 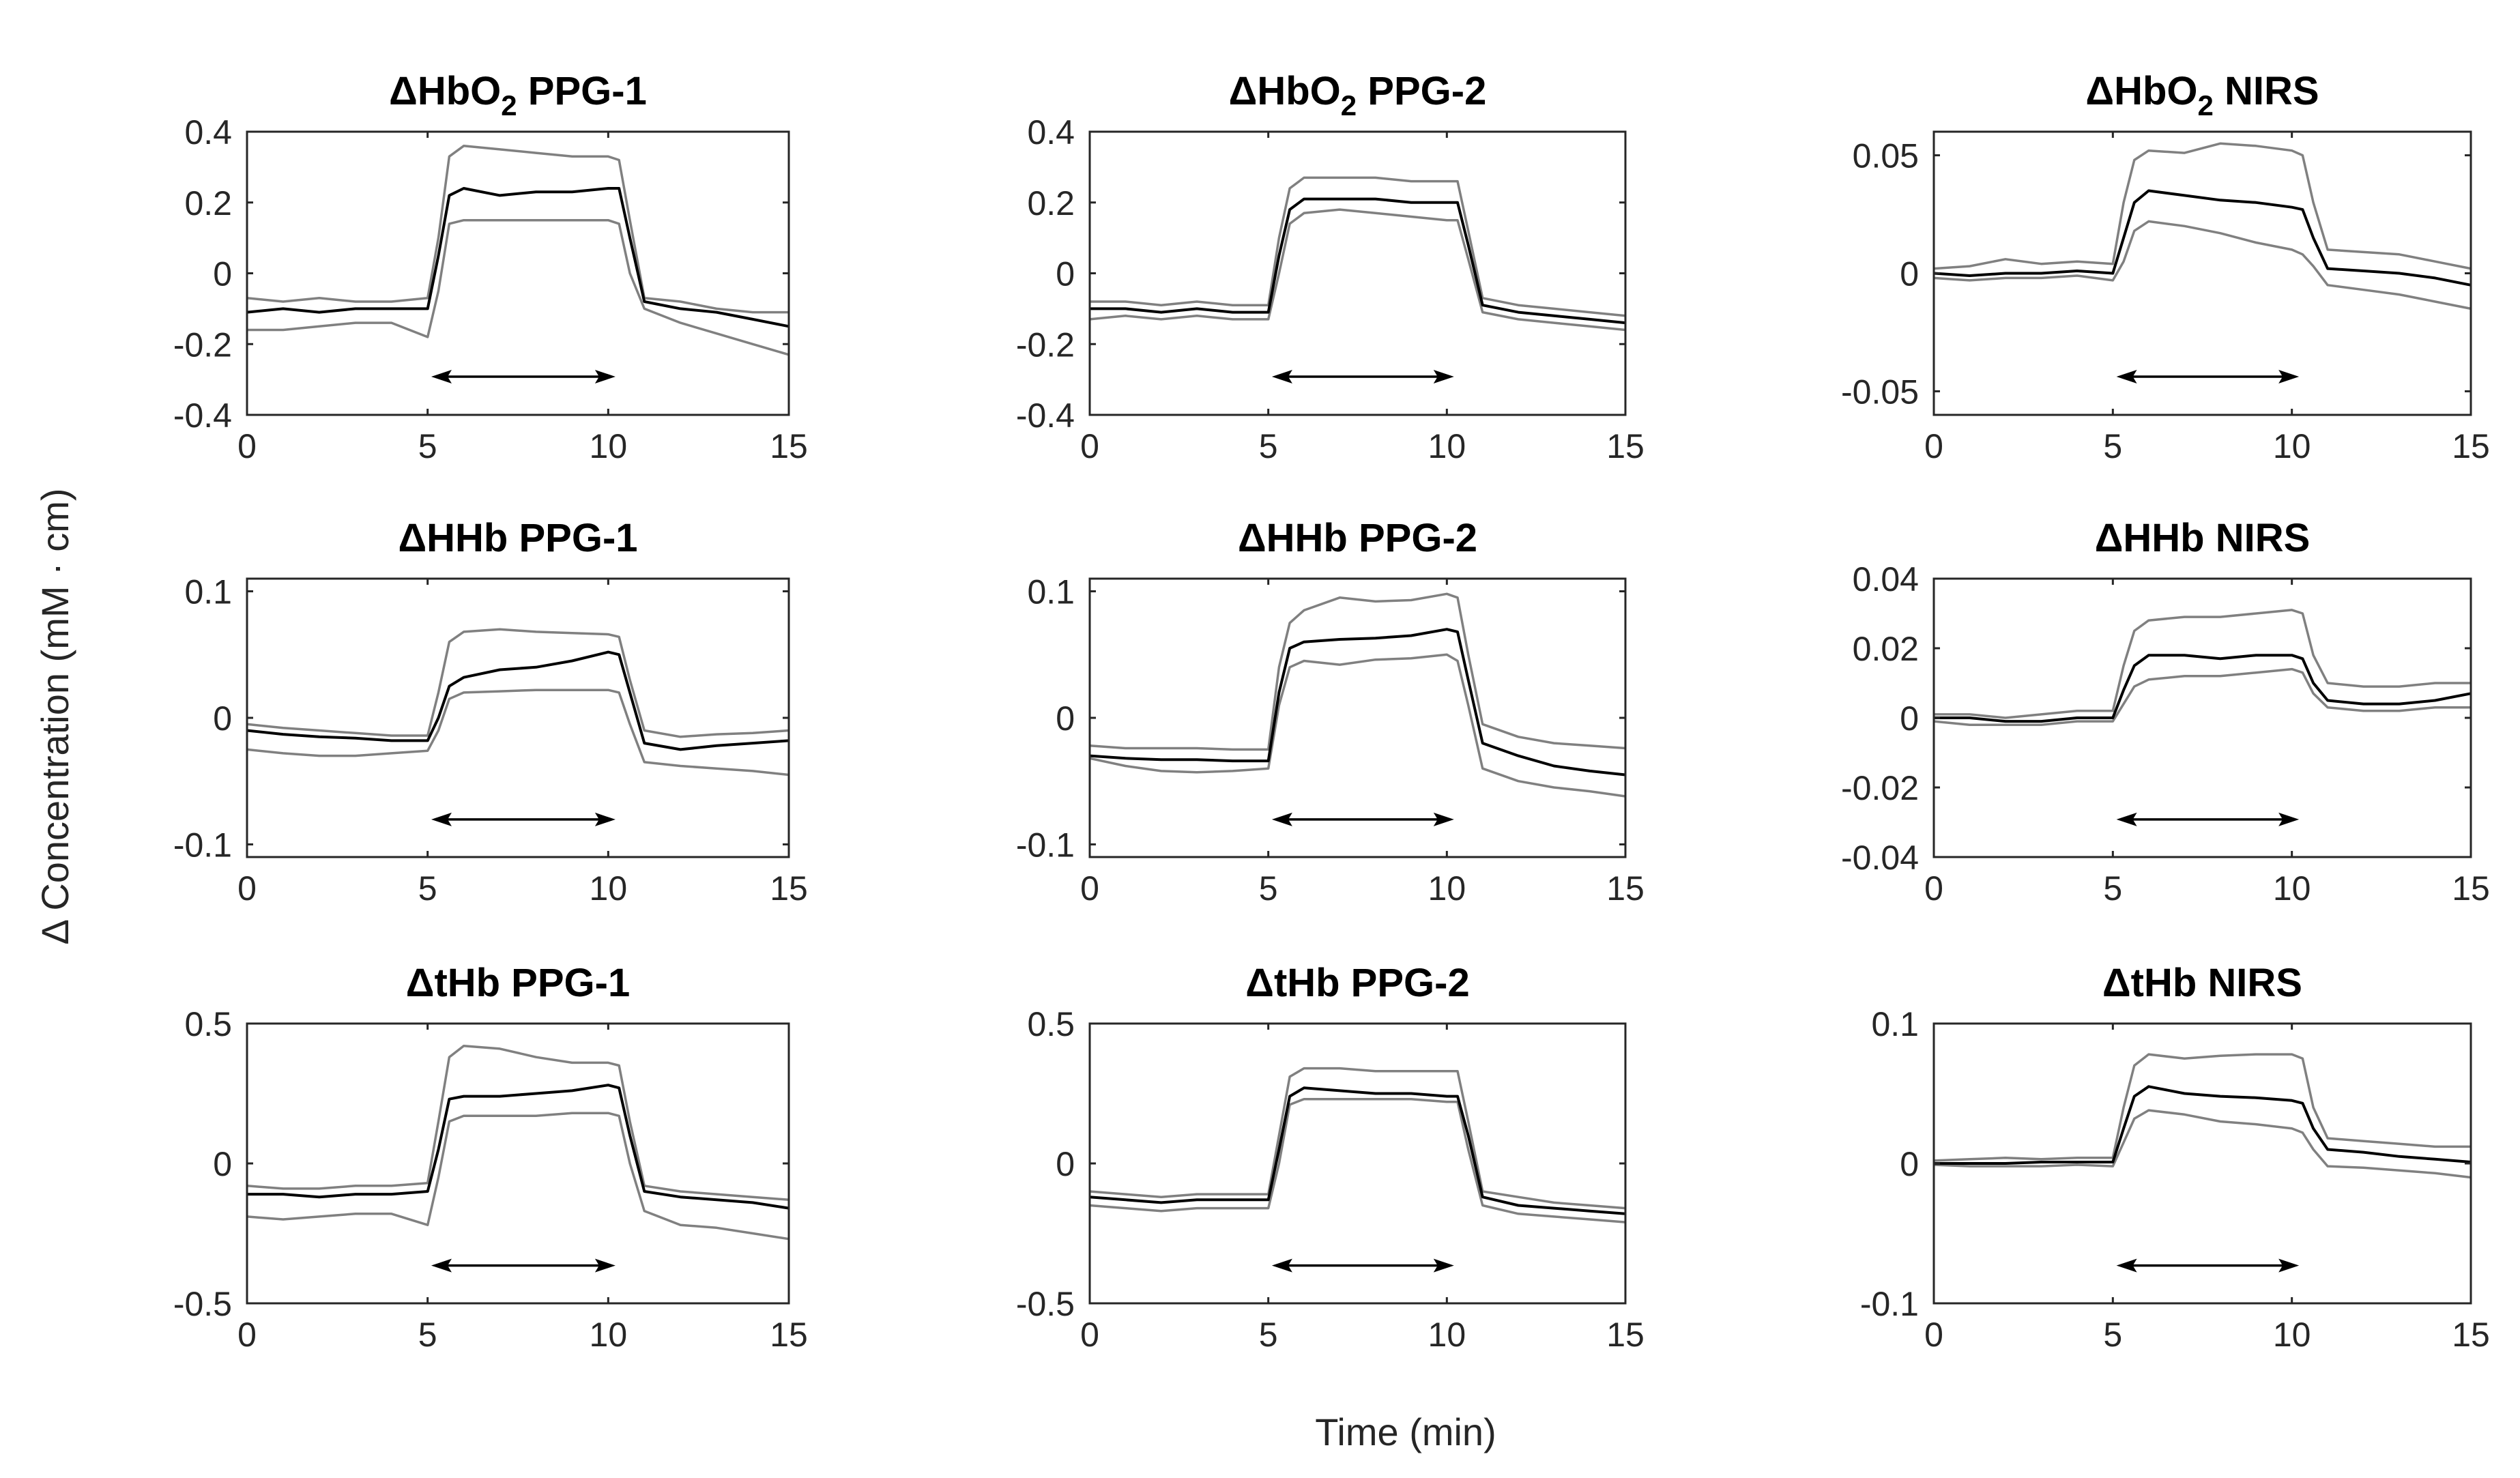 What do you see at coordinates (1886, 156) in the screenshot?
I see `y-tick-label: 0.05` at bounding box center [1886, 156].